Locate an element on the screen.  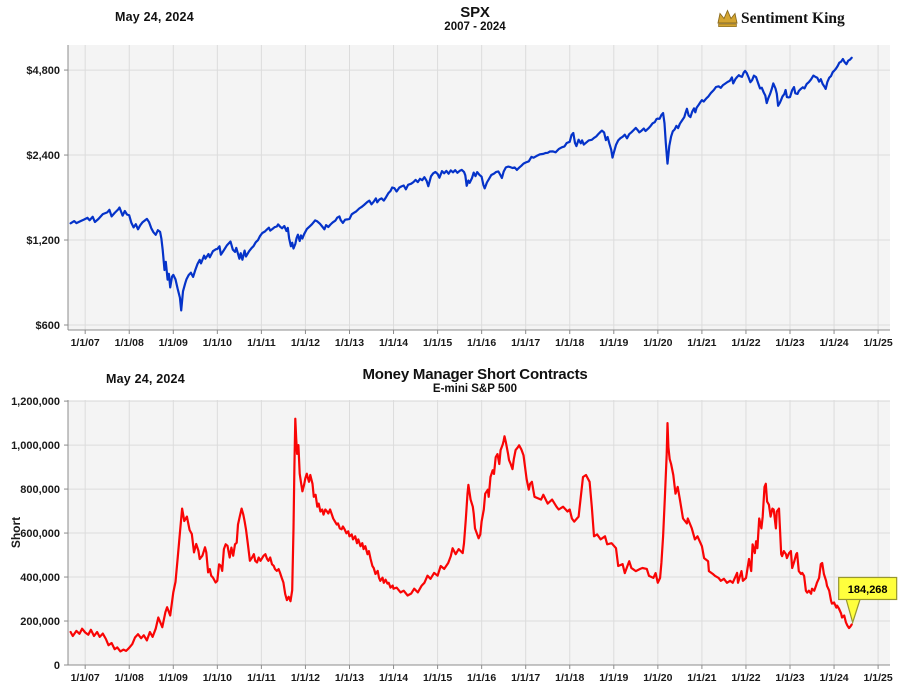
spx-chart-title: SPX is located at coordinates (475, 12).